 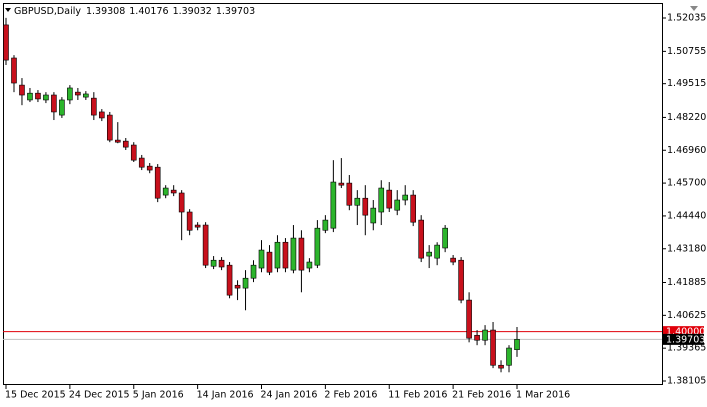 I want to click on last-open: 1.39308, so click(x=105, y=11).